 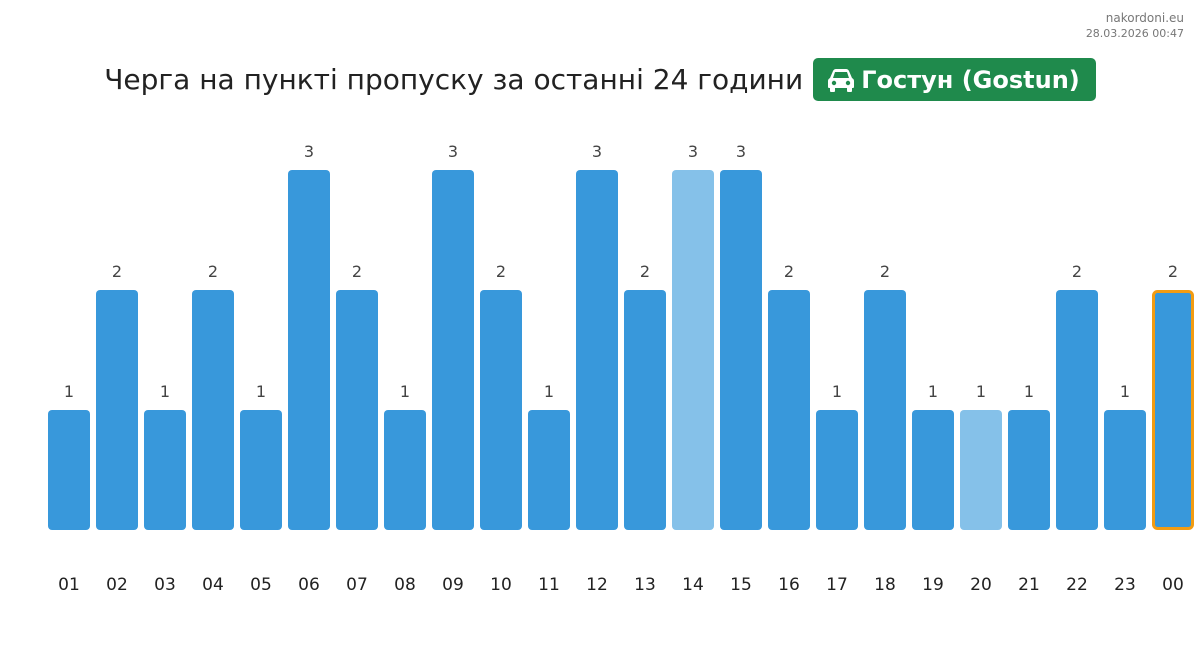 What do you see at coordinates (645, 585) in the screenshot?
I see `x-tick-label-13: 13` at bounding box center [645, 585].